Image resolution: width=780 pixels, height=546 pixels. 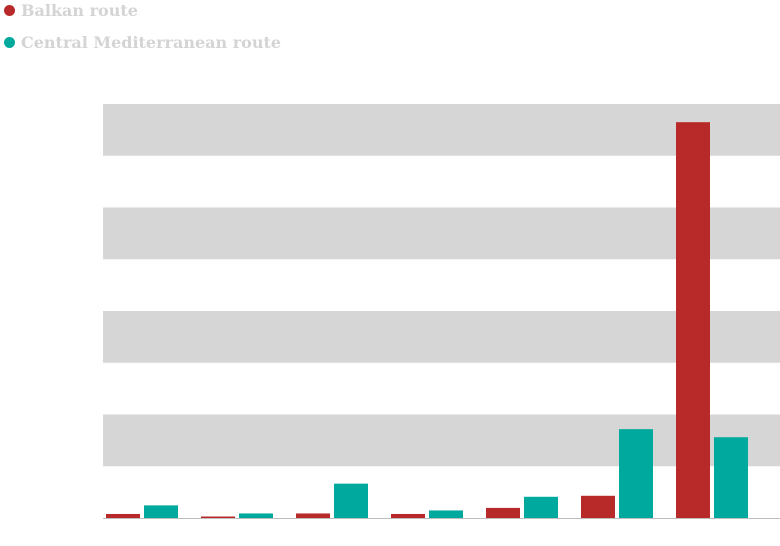 I want to click on legend-label-central-mediterranean-route: Central Mediterranean route, so click(x=151, y=42).